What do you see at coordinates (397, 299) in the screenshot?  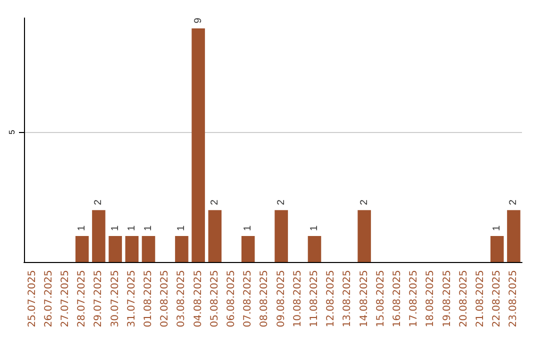 I see `x-tick-label: 16.08.2025` at bounding box center [397, 299].